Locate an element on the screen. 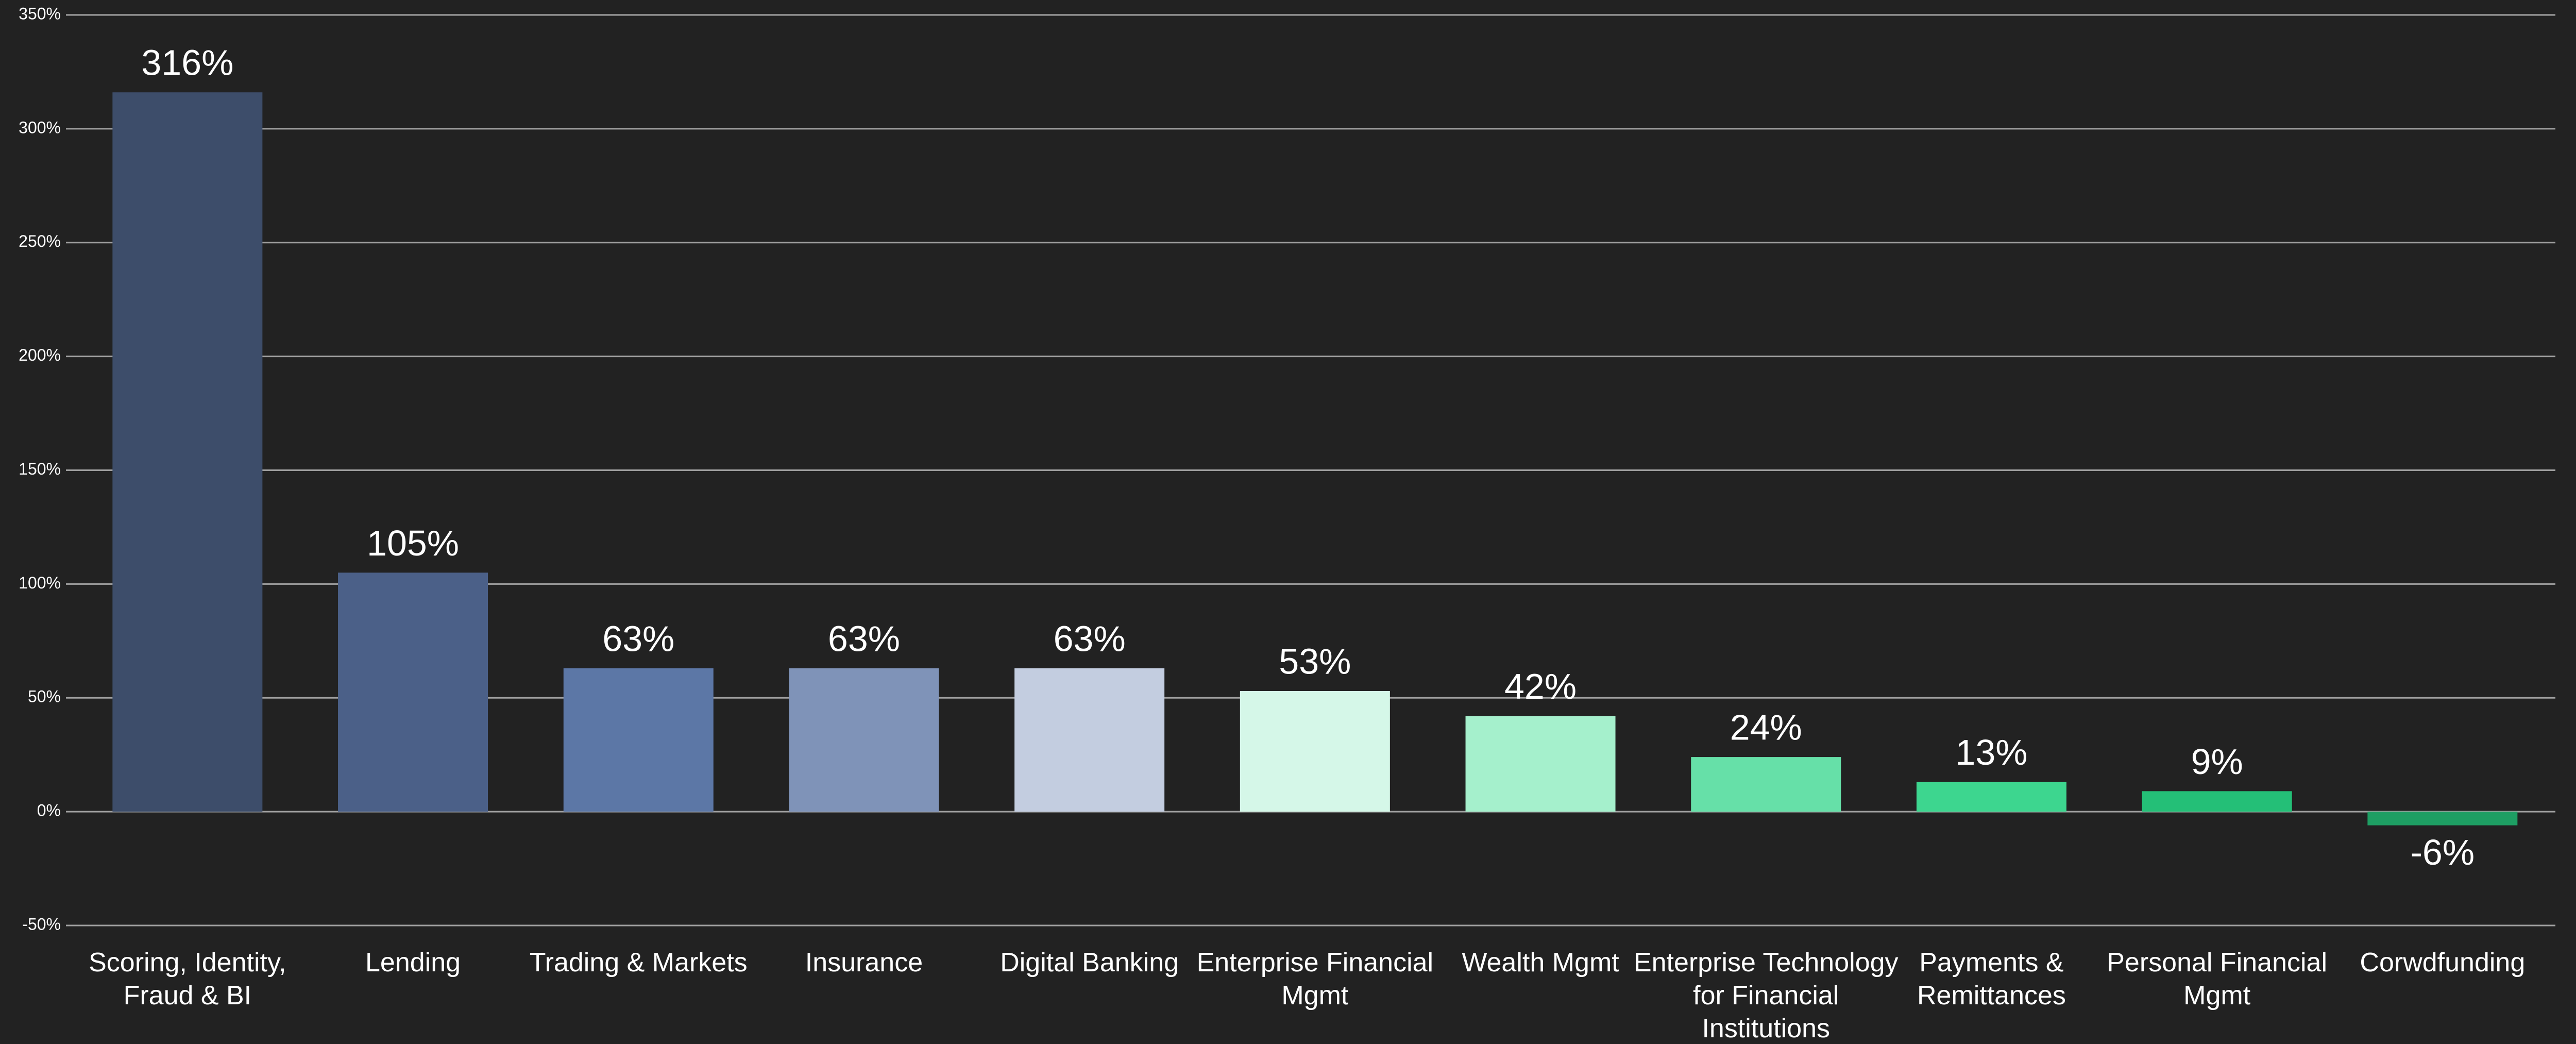 The width and height of the screenshot is (2576, 1044). x-tick-label: Trading & Markets is located at coordinates (638, 963).